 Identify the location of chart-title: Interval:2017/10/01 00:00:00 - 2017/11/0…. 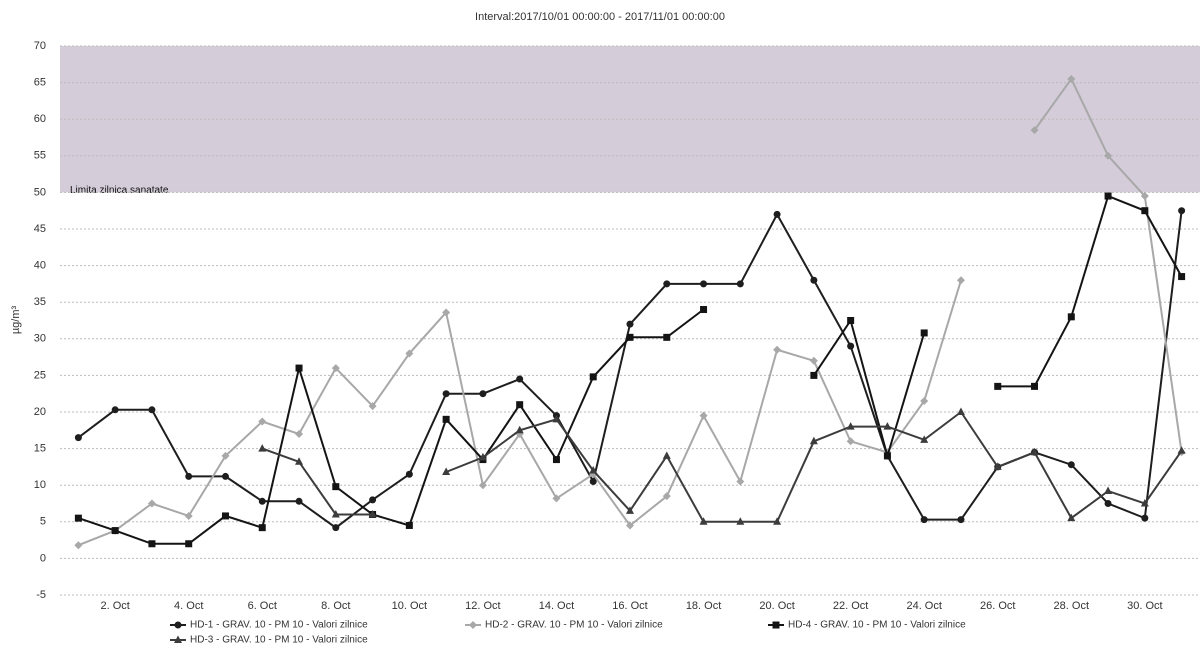
(600, 17).